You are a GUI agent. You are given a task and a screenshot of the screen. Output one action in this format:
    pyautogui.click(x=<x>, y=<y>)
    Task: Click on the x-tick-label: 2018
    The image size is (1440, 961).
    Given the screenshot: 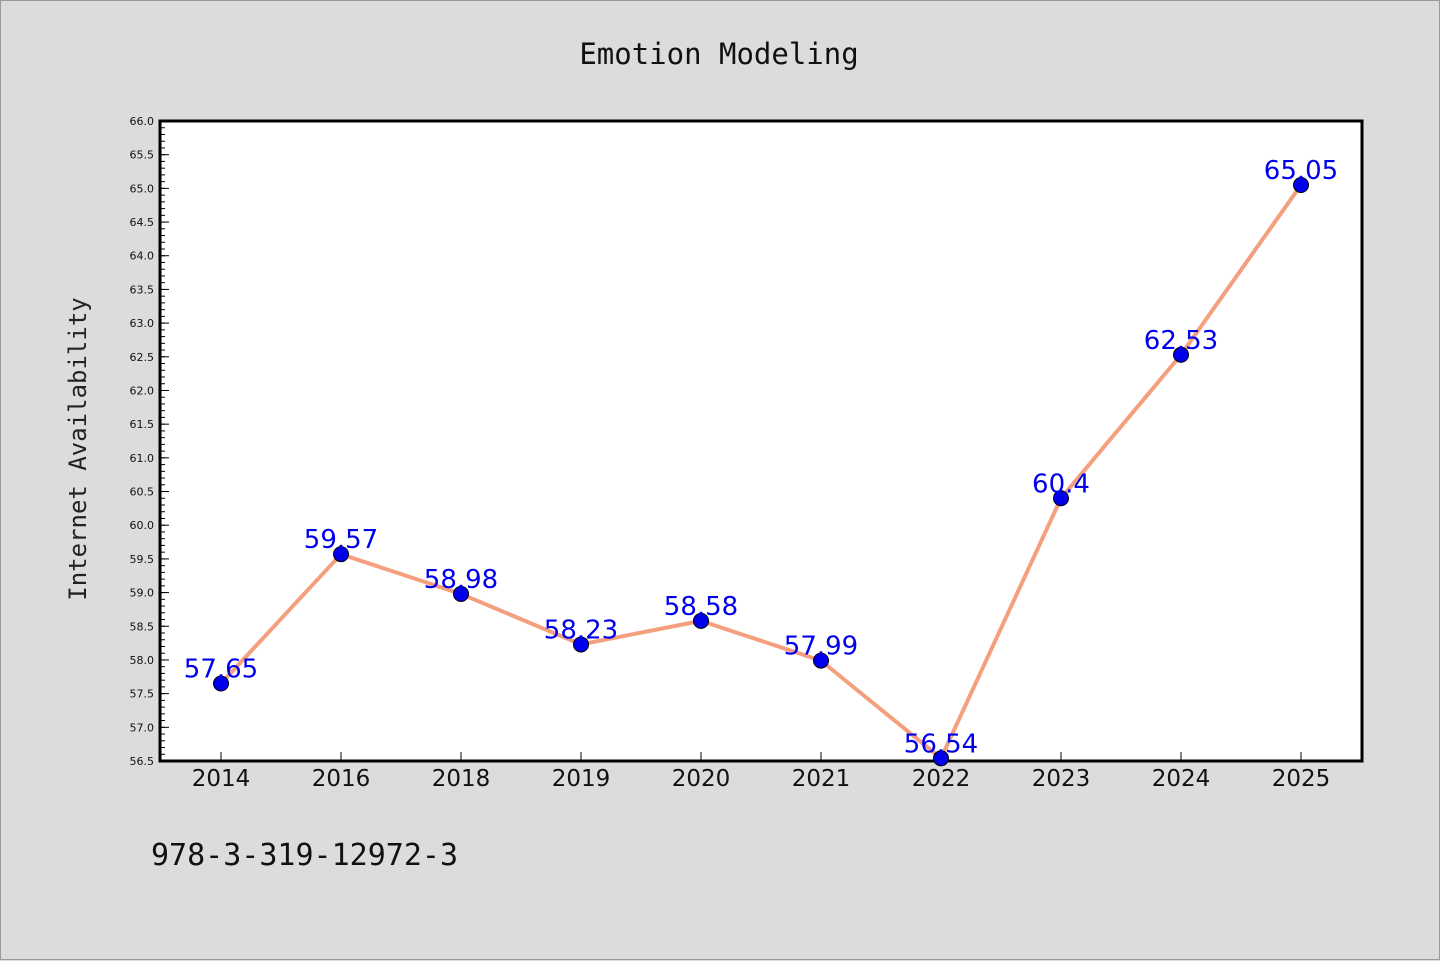 What is the action you would take?
    pyautogui.click(x=461, y=779)
    